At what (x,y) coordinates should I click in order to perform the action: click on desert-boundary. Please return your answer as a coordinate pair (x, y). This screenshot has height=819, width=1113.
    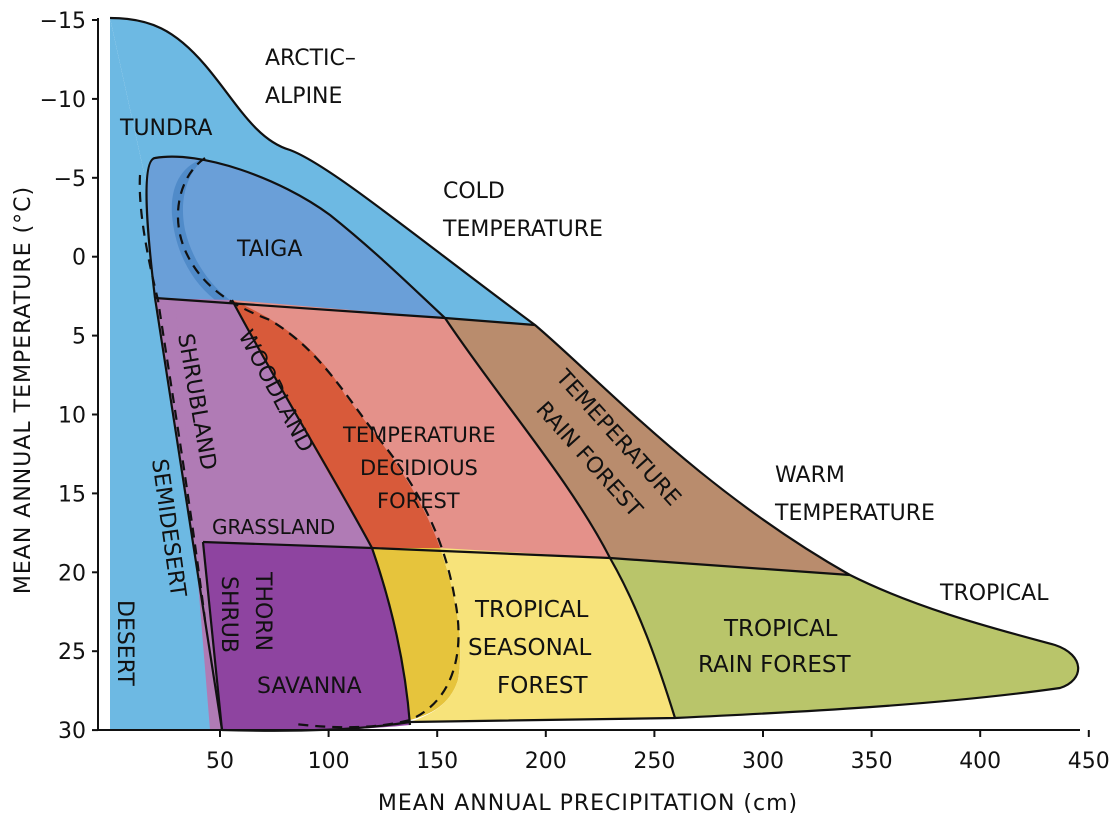
    Looking at the image, I should click on (188, 514).